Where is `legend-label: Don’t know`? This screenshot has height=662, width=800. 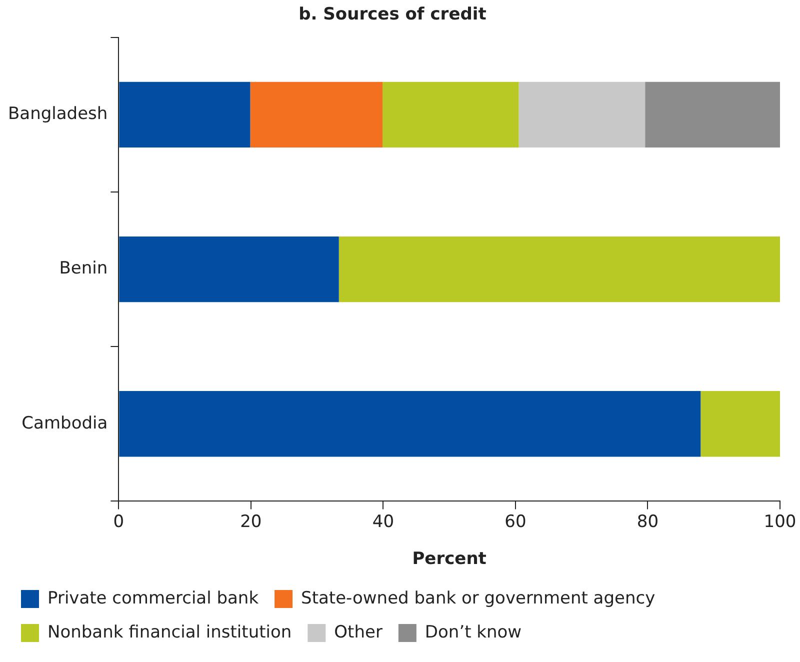
legend-label: Don’t know is located at coordinates (473, 632).